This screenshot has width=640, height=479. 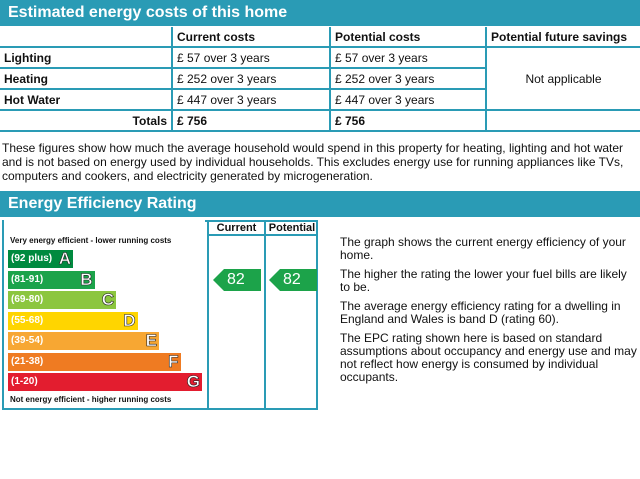 What do you see at coordinates (73, 320) in the screenshot?
I see `rating-band-d: (55-68) D` at bounding box center [73, 320].